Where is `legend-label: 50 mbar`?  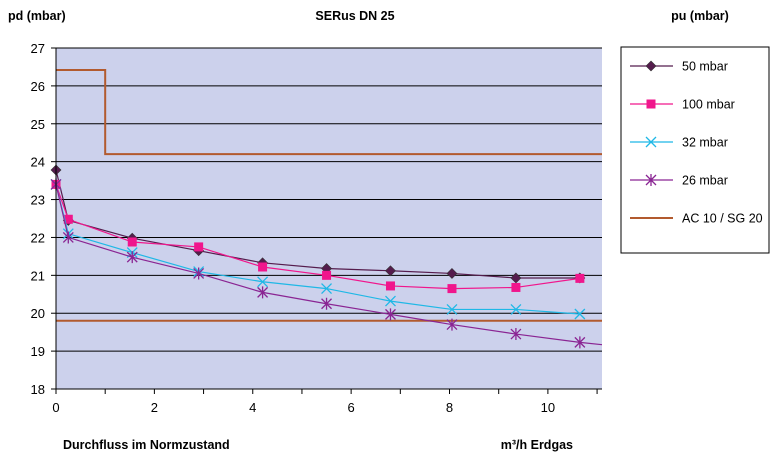
legend-label: 50 mbar is located at coordinates (705, 67).